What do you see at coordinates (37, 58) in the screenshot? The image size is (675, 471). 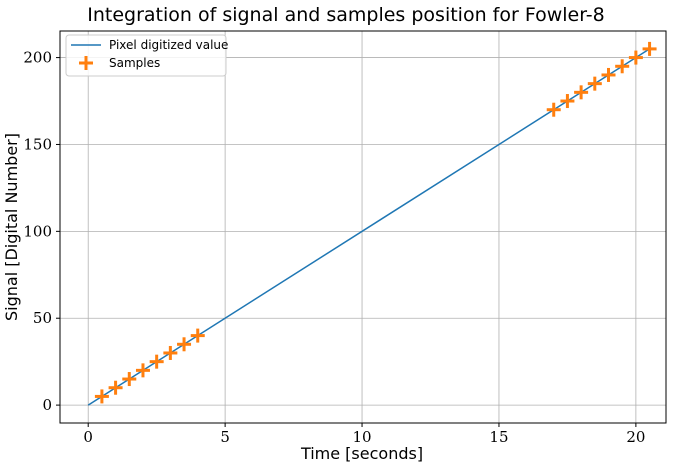 I see `y-tick-label: 200` at bounding box center [37, 58].